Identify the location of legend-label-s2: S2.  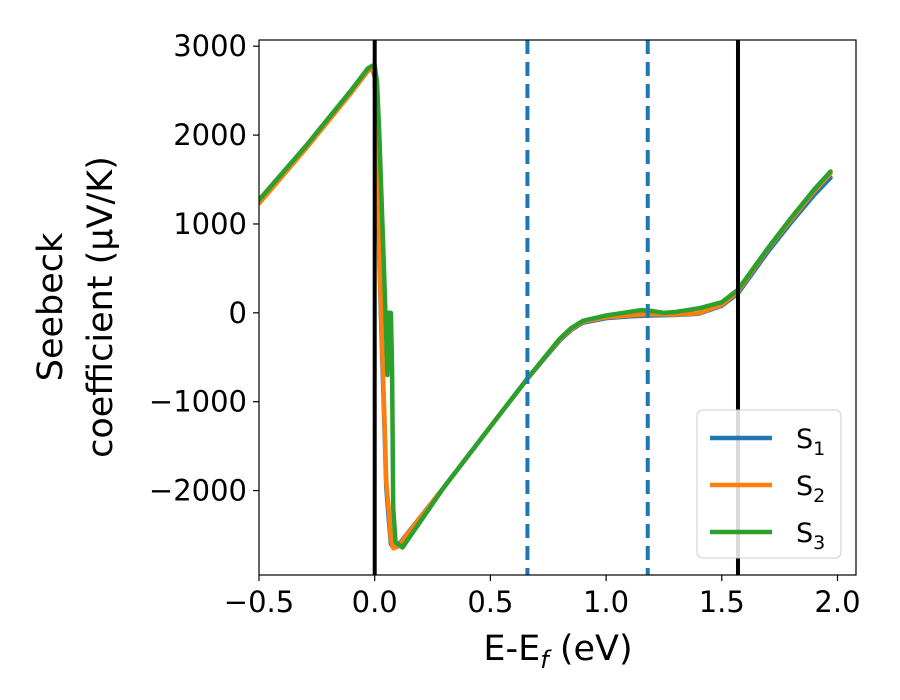
(810, 489).